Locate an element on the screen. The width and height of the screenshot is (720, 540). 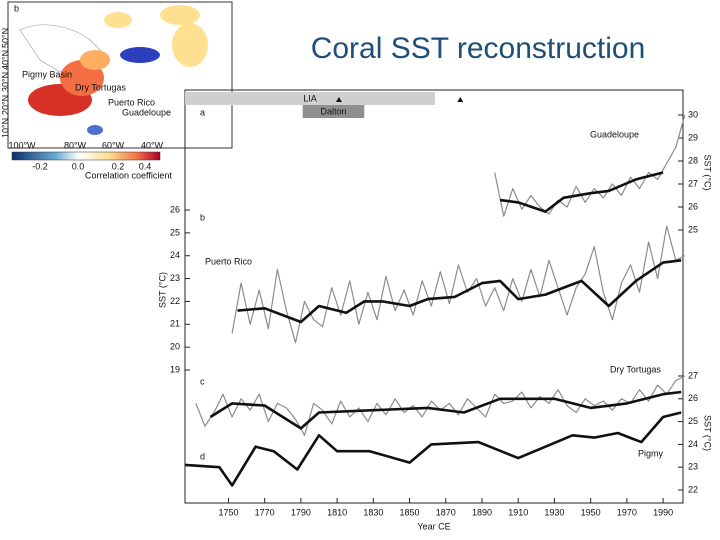
site-label: Puerto Rico is located at coordinates (131, 102).